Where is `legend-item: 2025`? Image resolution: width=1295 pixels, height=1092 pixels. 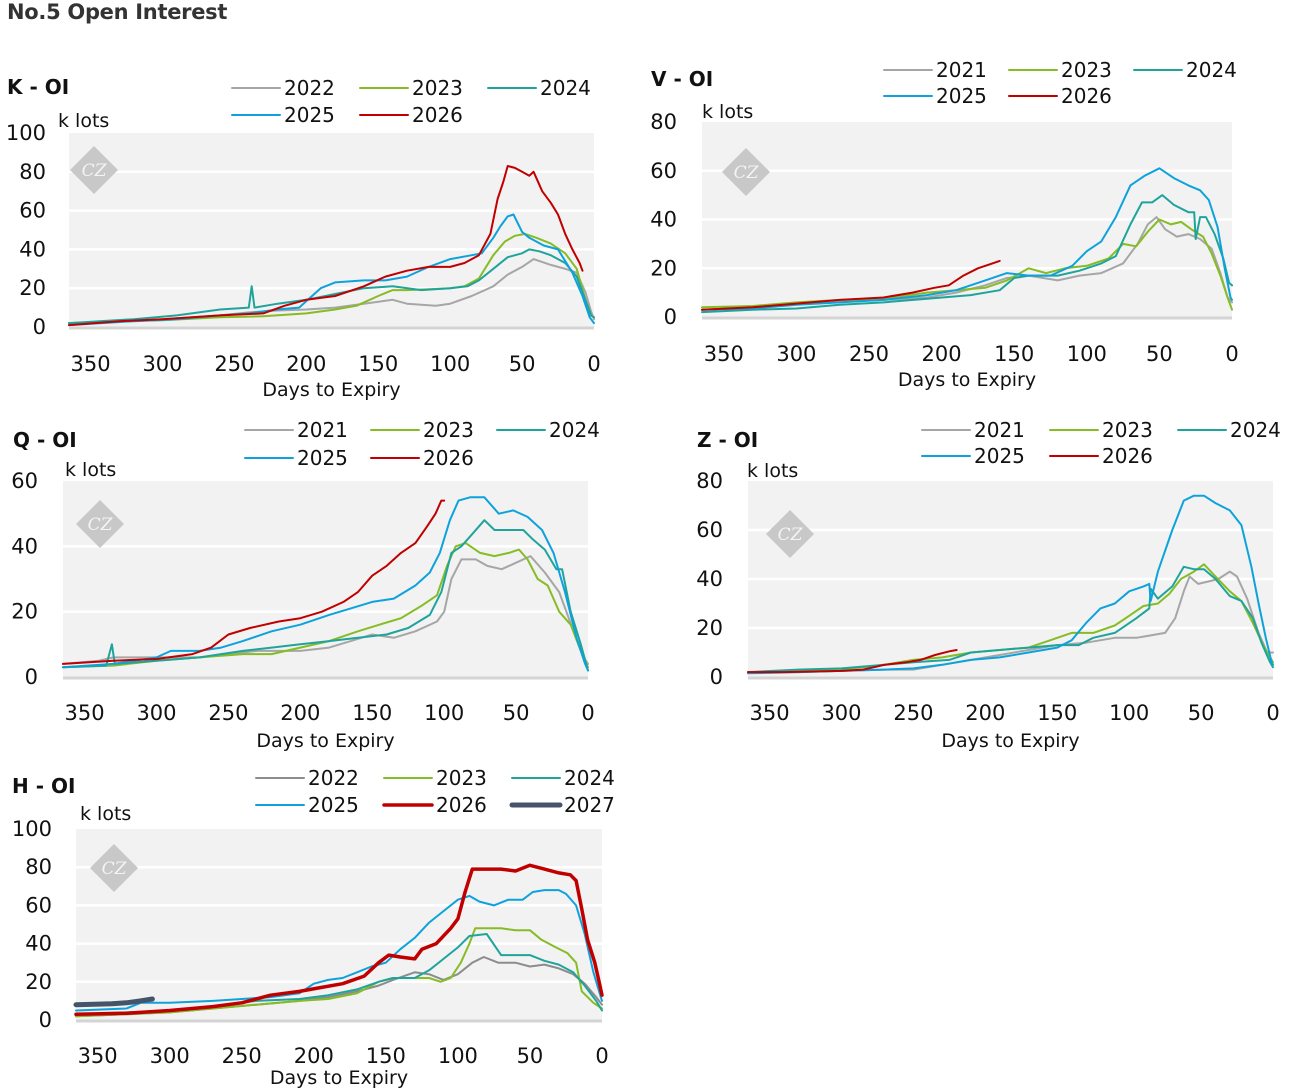
legend-item: 2025 is located at coordinates (973, 456).